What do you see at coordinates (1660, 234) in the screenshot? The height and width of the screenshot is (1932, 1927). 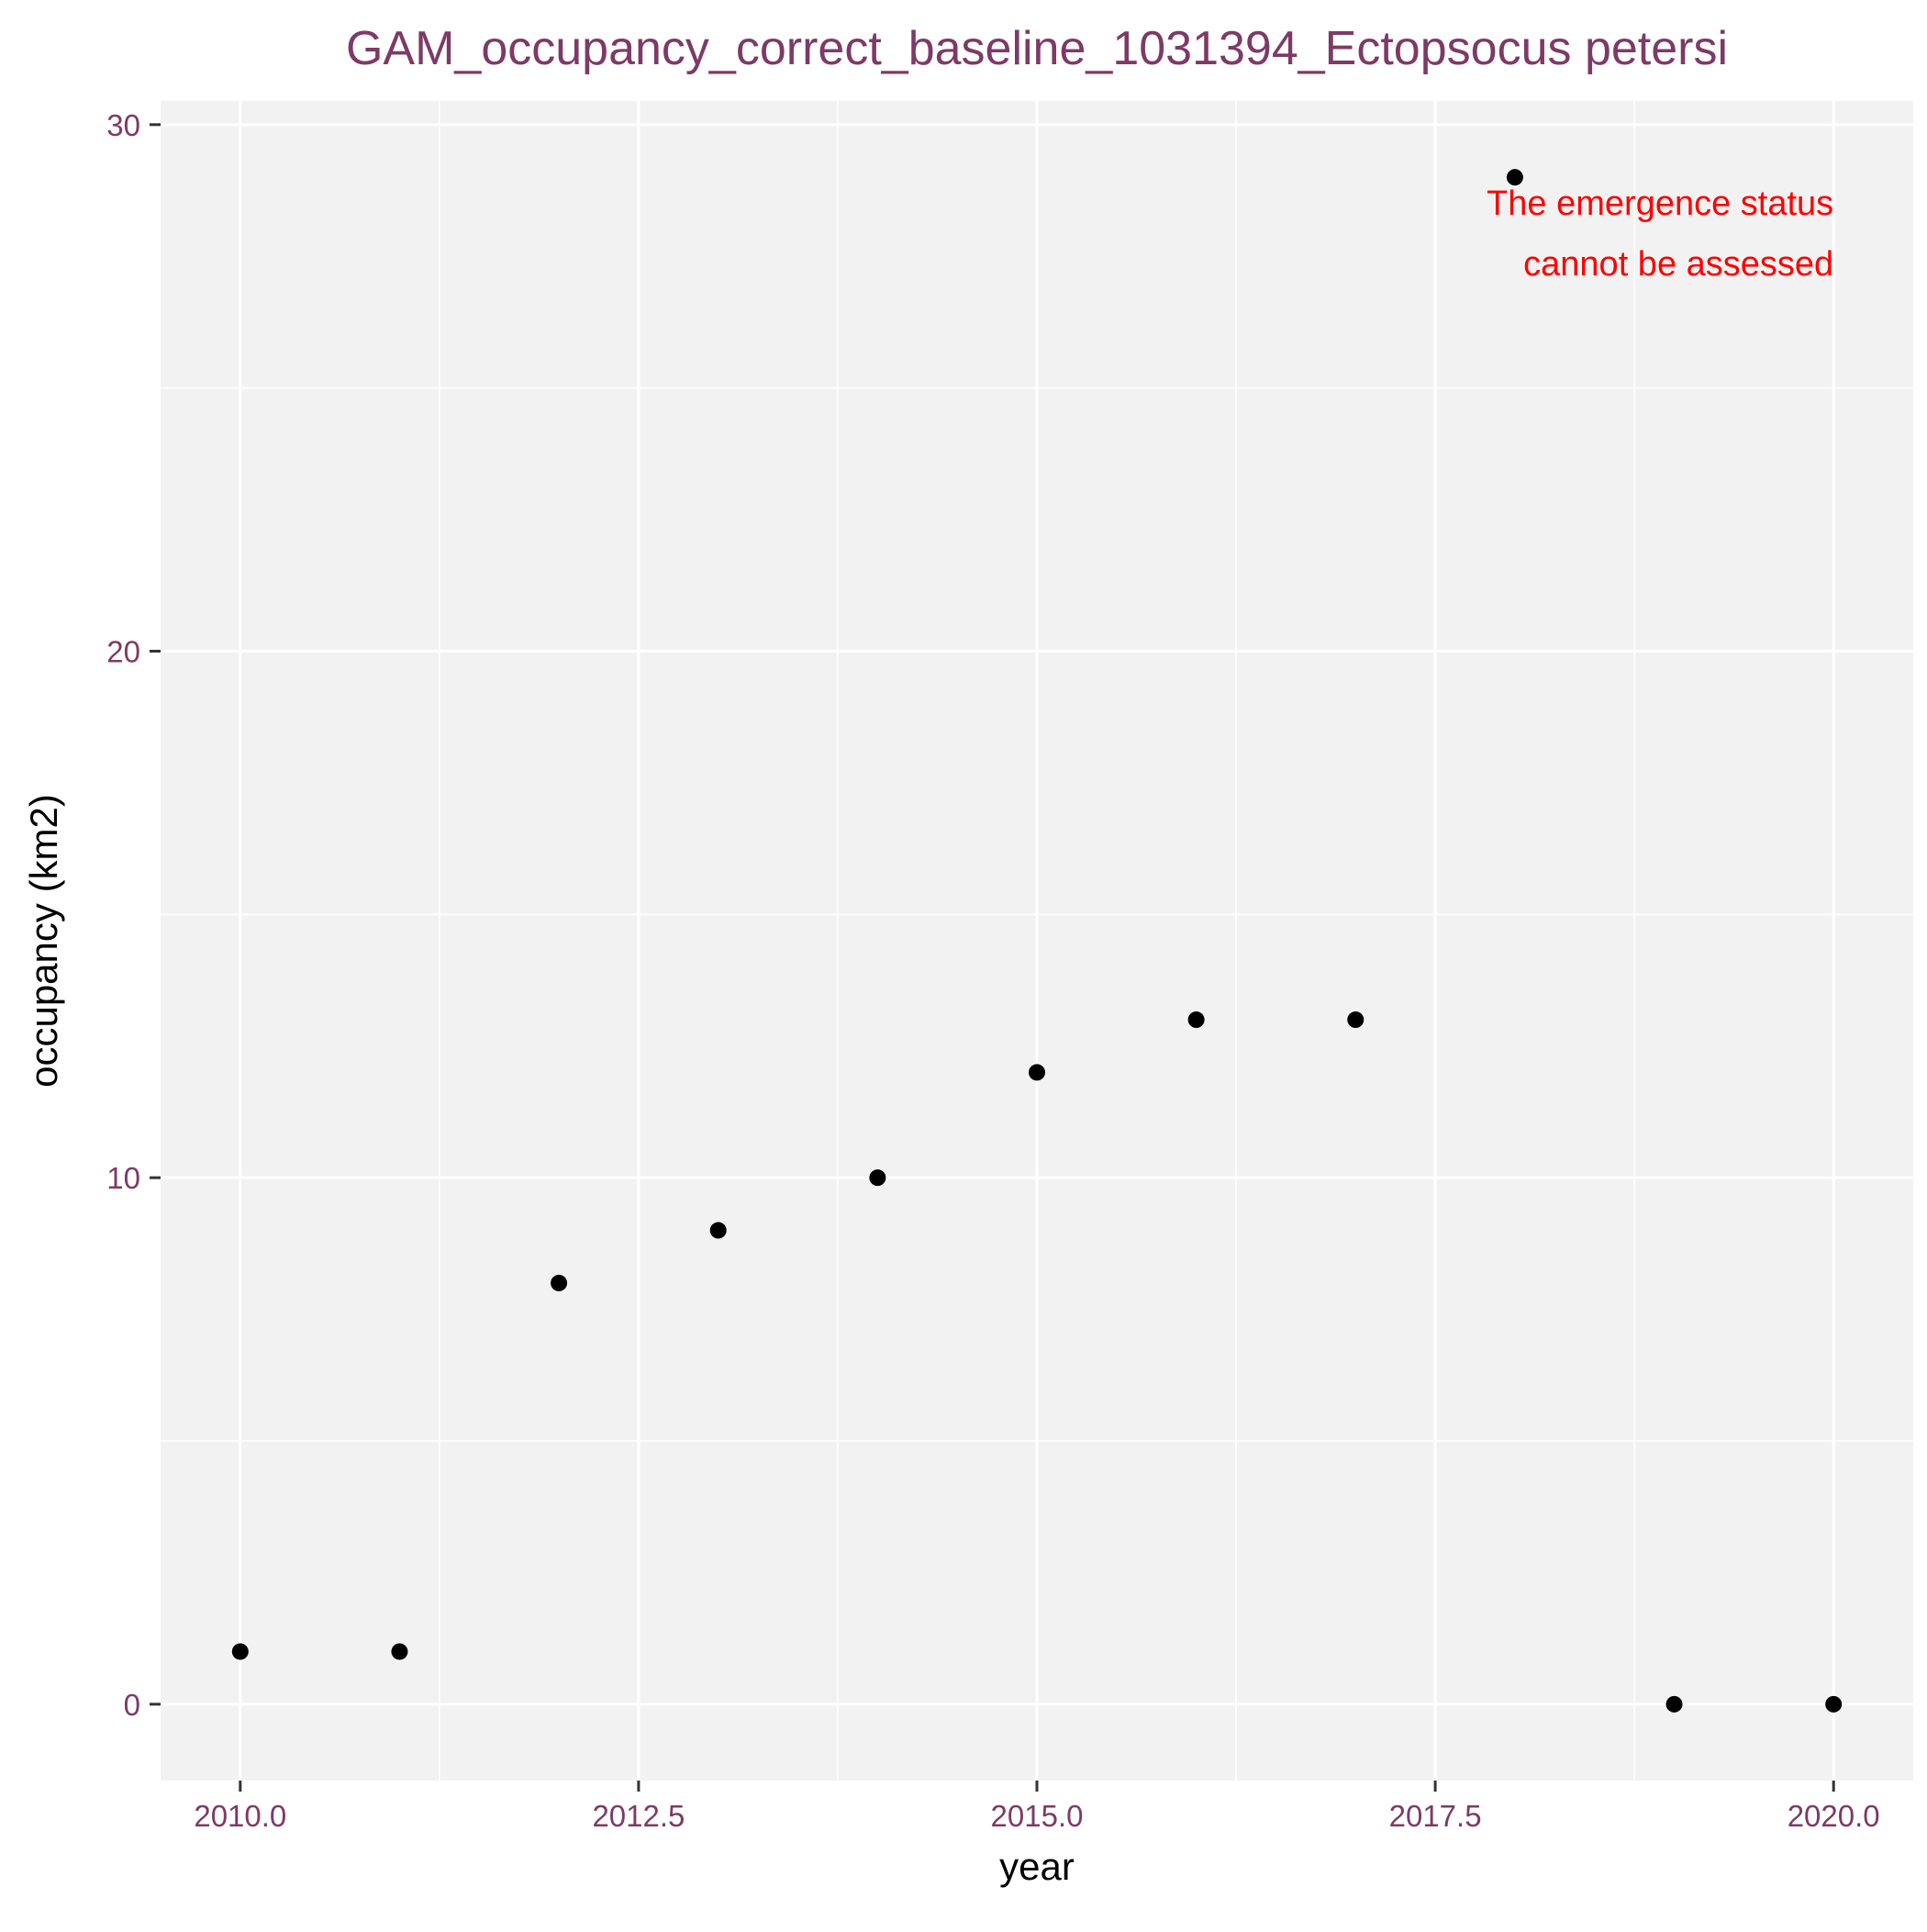 I see `annotation: The emergence status cannot be assessed` at bounding box center [1660, 234].